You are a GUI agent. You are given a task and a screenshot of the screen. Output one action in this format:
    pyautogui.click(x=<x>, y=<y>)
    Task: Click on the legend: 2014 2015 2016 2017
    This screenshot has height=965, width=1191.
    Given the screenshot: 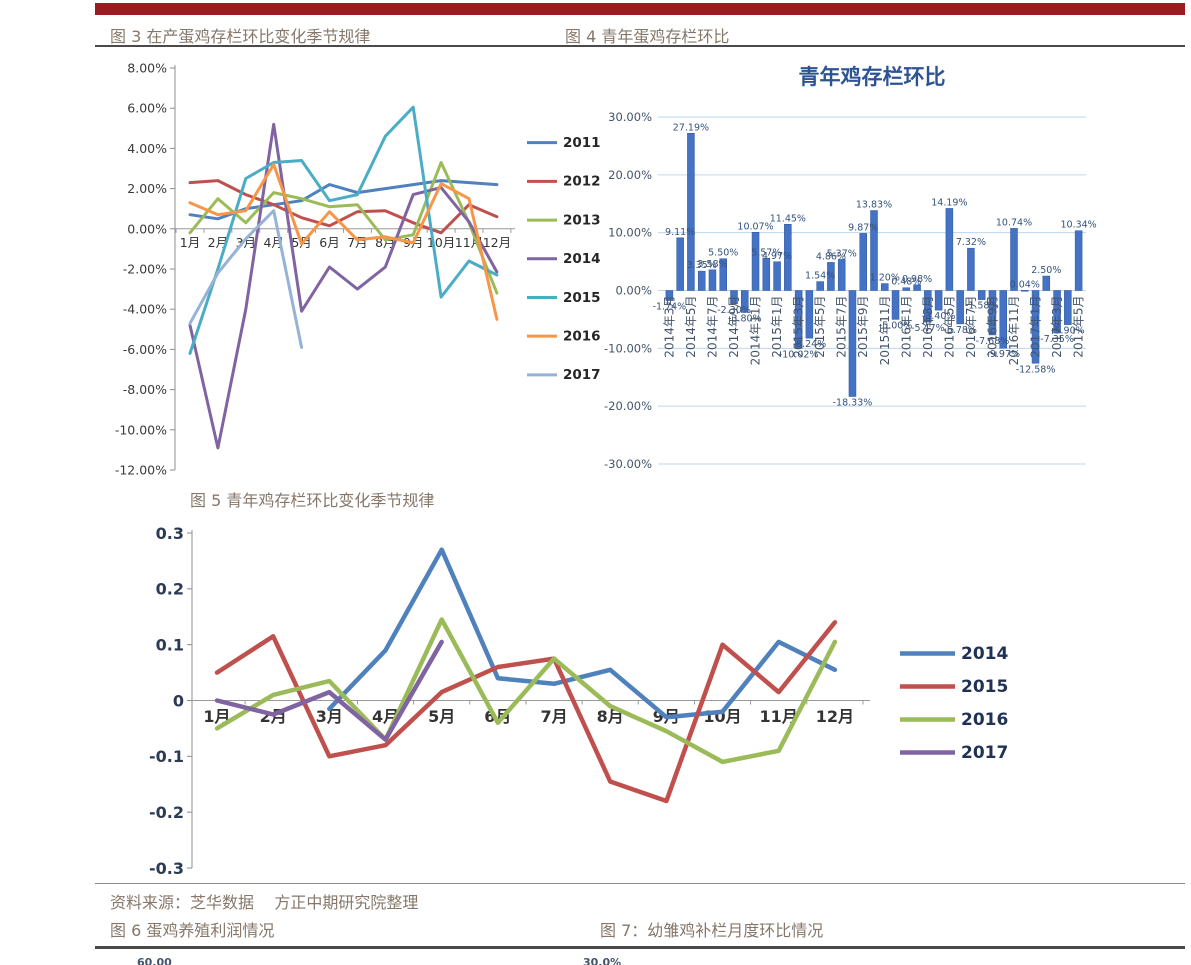 What is the action you would take?
    pyautogui.click(x=954, y=703)
    